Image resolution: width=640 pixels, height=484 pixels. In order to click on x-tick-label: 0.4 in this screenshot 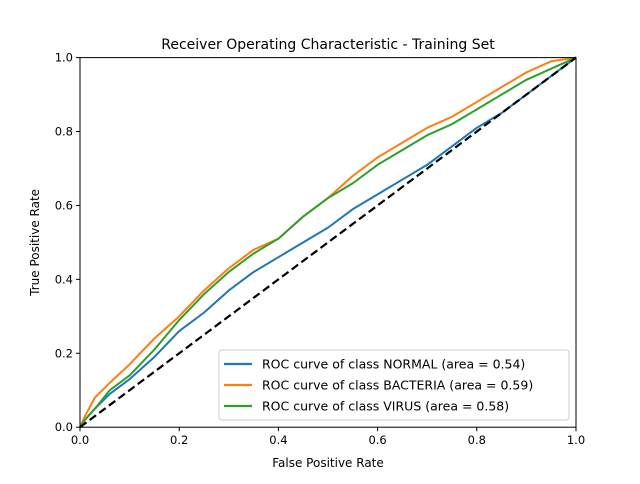, I will do `click(278, 440)`.